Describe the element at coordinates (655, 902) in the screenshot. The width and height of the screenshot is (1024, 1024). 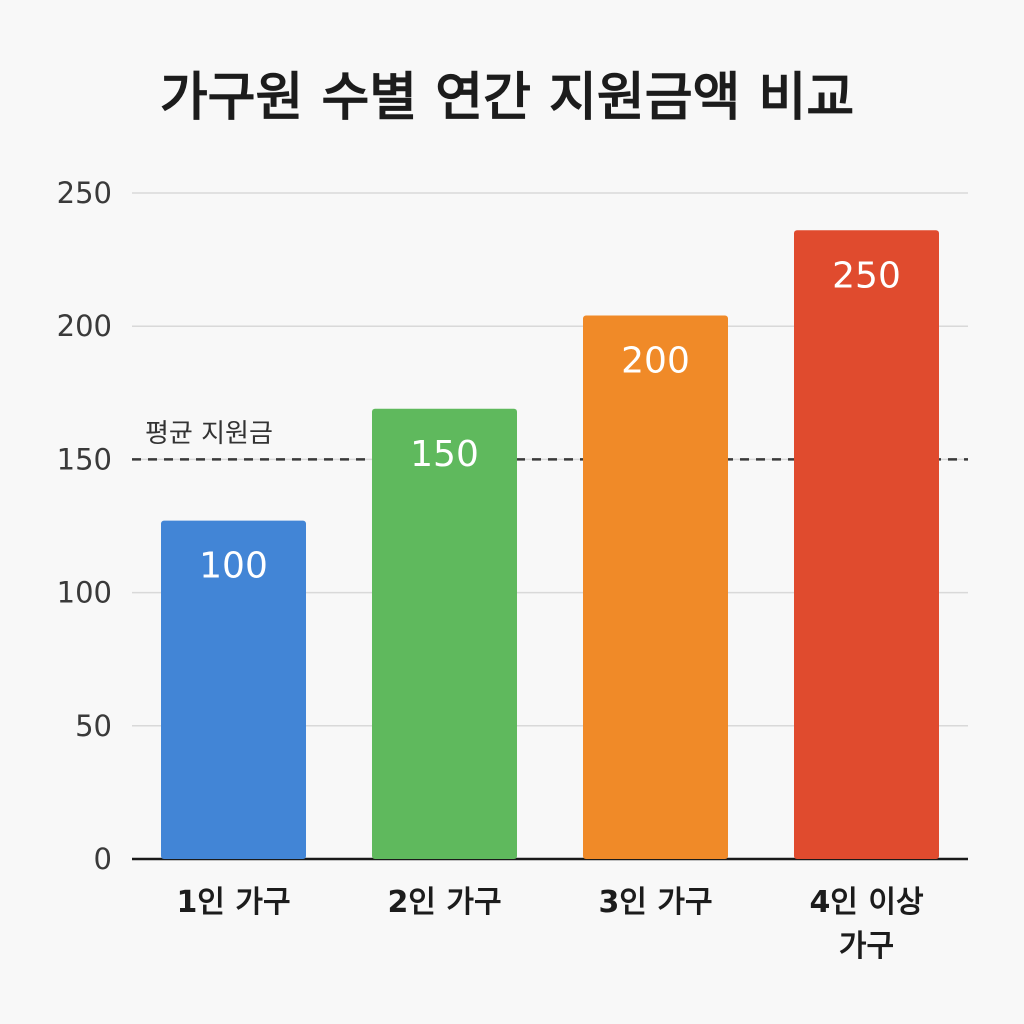
I see `x-category-label: 3인 가구` at that location.